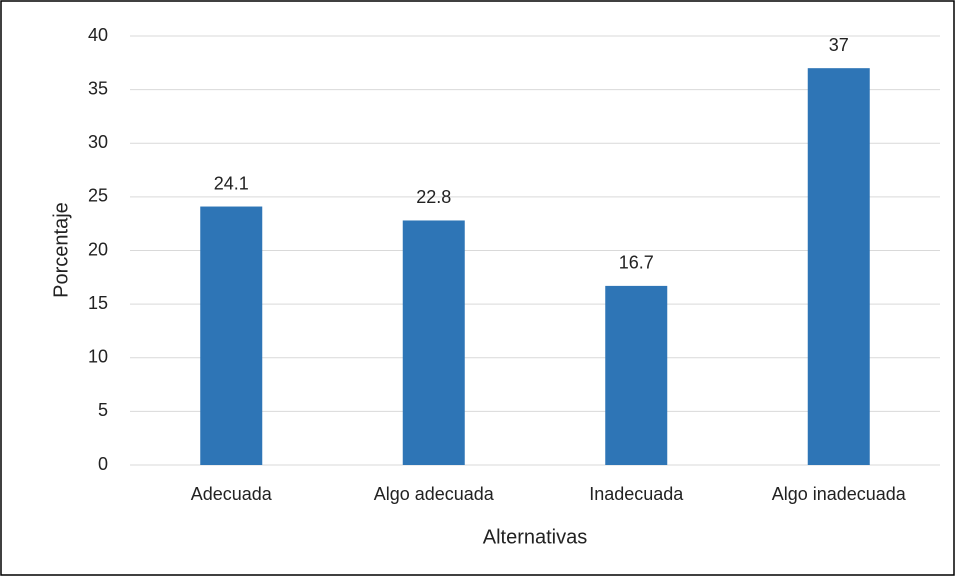  Describe the element at coordinates (232, 494) in the screenshot. I see `x-tick-label: Adecuada` at that location.